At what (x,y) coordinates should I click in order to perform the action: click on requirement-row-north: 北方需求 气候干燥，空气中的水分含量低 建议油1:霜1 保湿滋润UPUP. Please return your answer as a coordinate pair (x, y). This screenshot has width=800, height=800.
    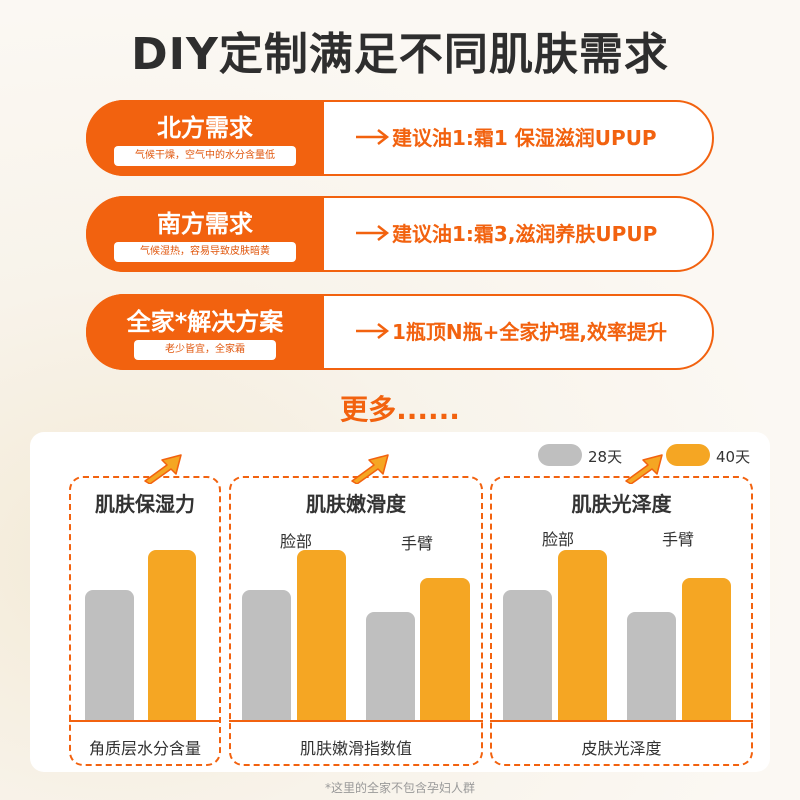
    Looking at the image, I should click on (400, 138).